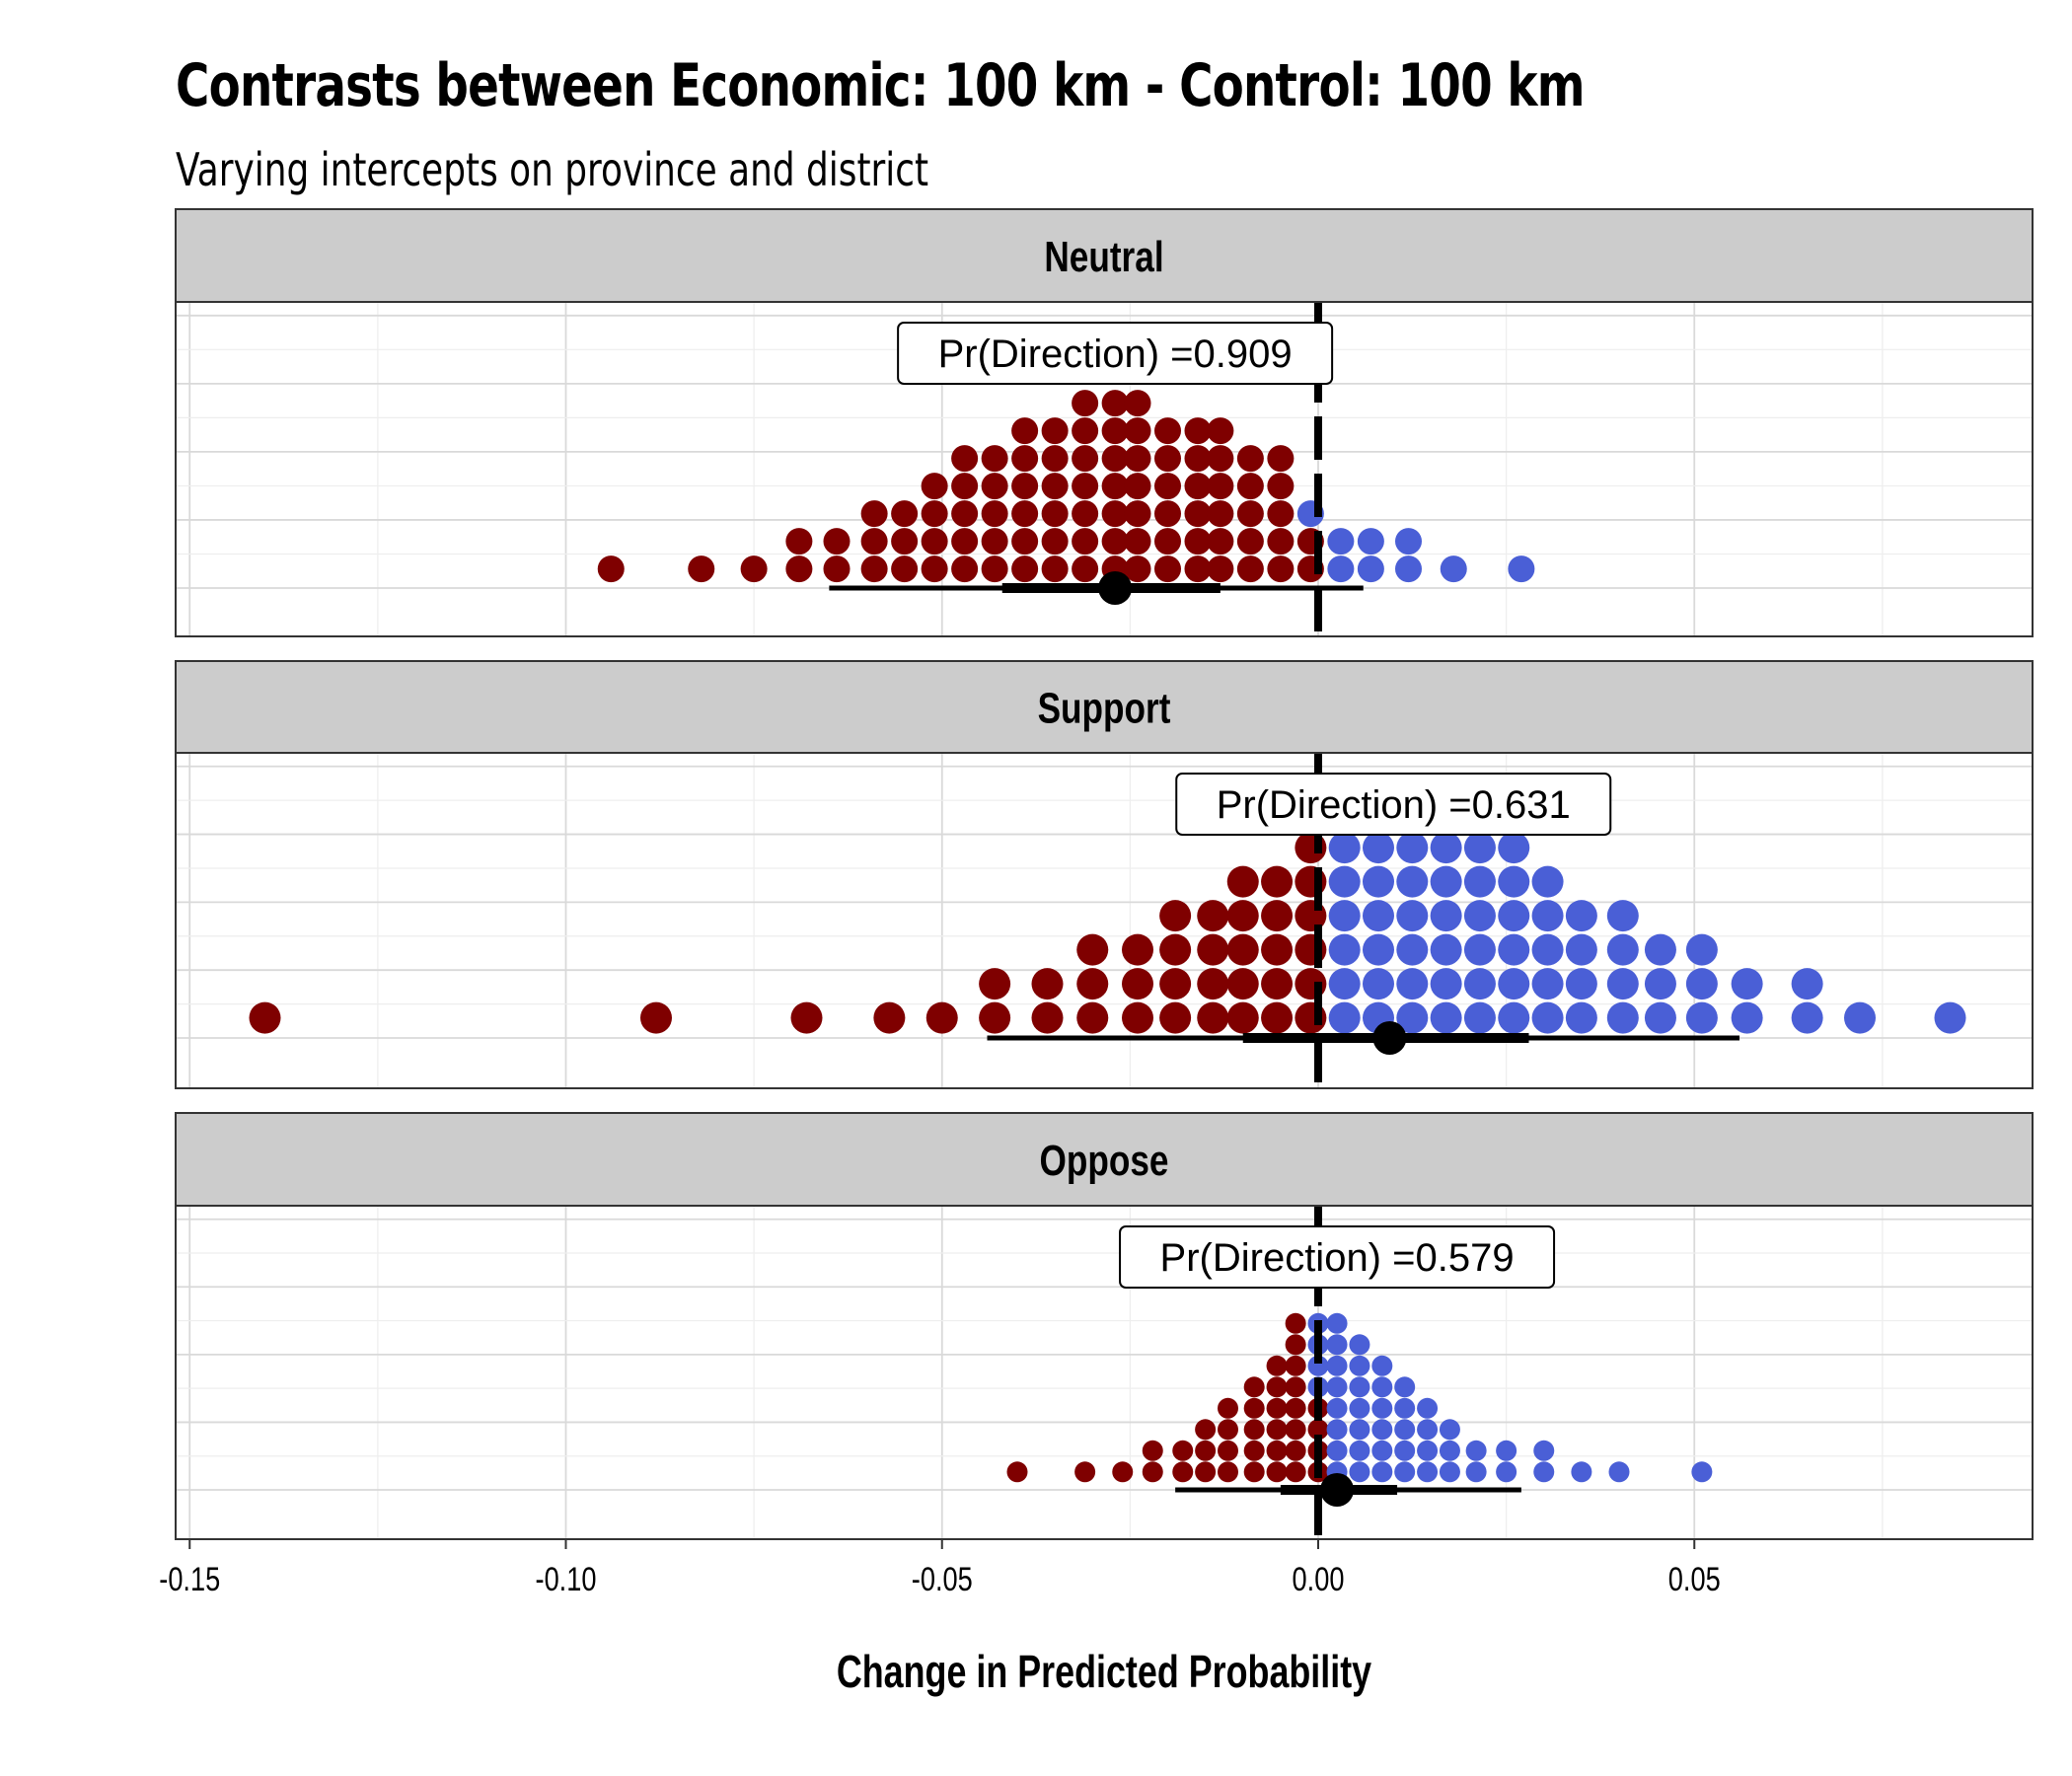 Image resolution: width=2072 pixels, height=1776 pixels. I want to click on point-estimate-oppose, so click(1337, 1490).